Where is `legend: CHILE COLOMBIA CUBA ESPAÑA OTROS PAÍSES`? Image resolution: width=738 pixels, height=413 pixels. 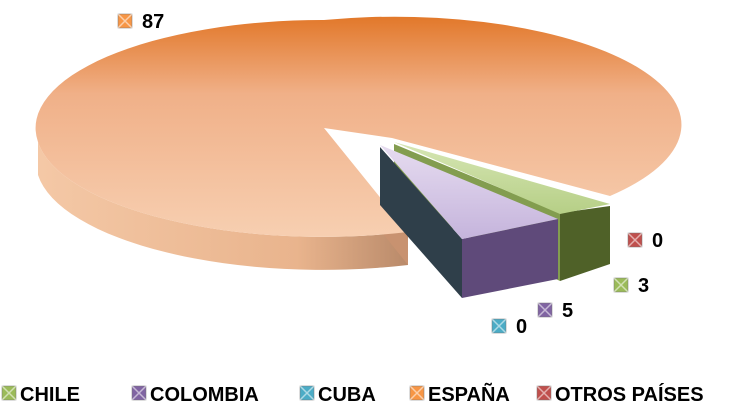
legend: CHILE COLOMBIA CUBA ESPAÑA OTROS PAÍSES is located at coordinates (352, 394).